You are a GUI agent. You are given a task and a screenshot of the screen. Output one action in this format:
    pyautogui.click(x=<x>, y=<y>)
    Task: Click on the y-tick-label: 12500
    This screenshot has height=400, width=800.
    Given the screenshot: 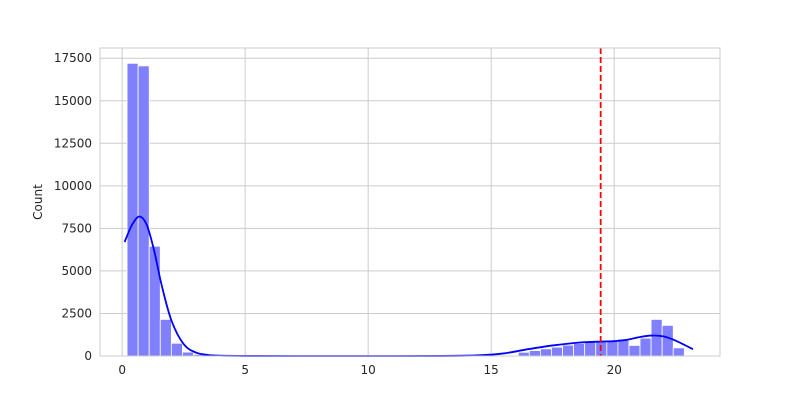 What is the action you would take?
    pyautogui.click(x=73, y=143)
    